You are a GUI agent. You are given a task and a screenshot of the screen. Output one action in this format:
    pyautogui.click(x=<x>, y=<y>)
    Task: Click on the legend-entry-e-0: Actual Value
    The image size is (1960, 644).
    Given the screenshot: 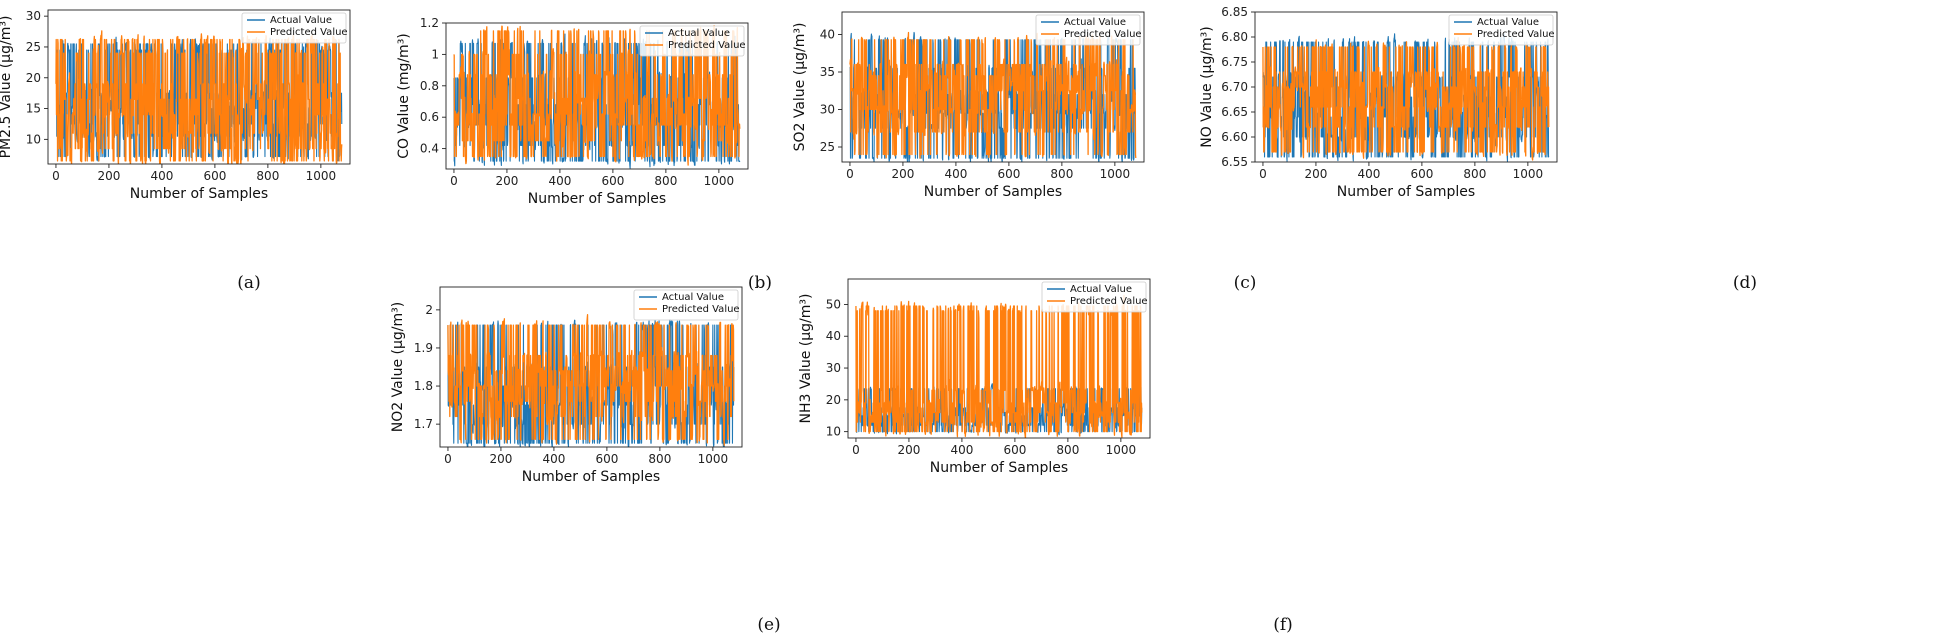 What is the action you would take?
    pyautogui.click(x=693, y=297)
    